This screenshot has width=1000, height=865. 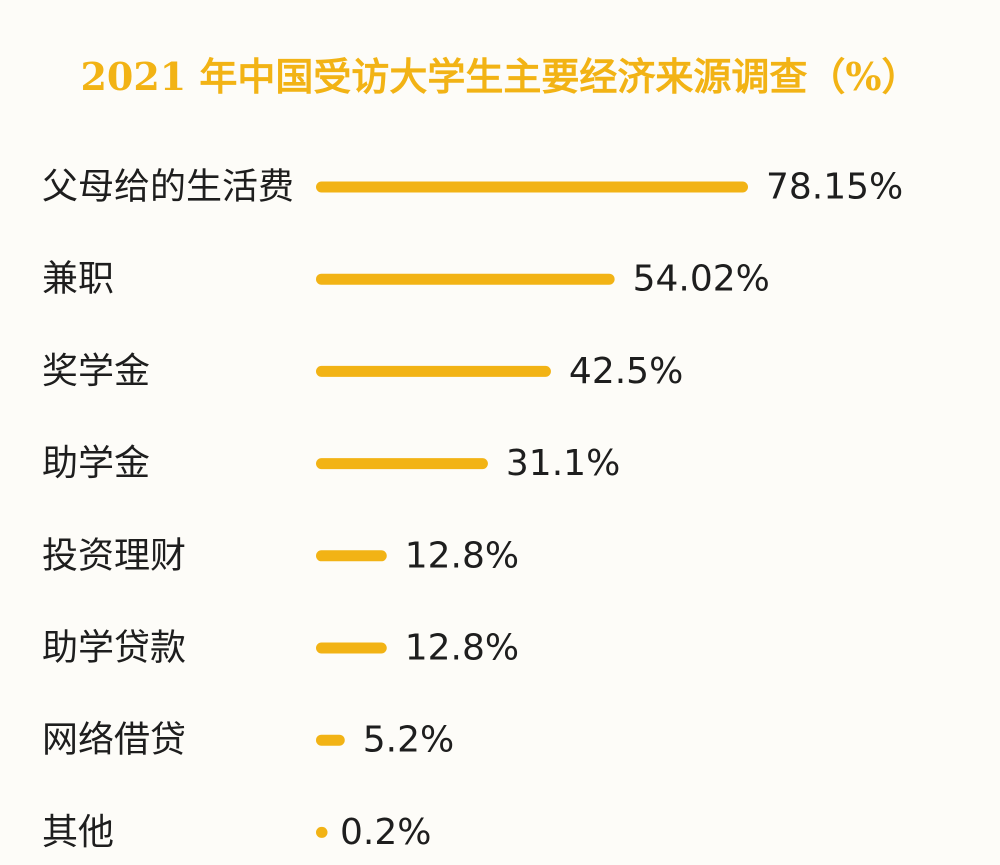 I want to click on value-label: 78.15%, so click(x=834, y=187).